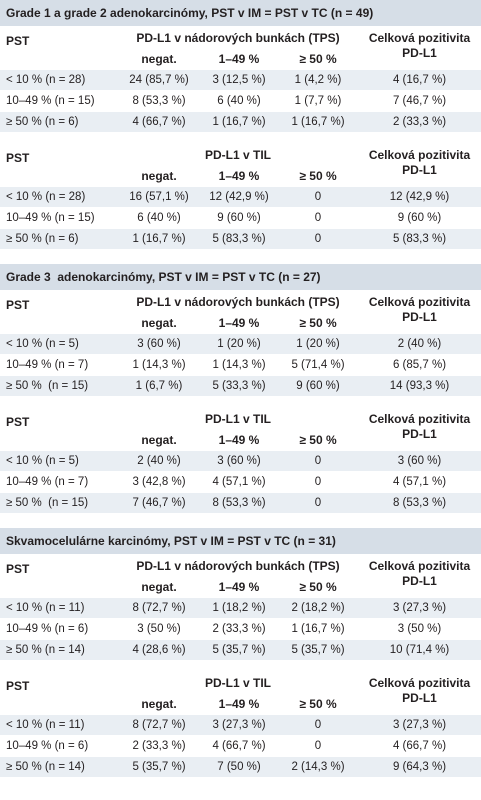 The height and width of the screenshot is (800, 481). I want to click on row-label: 10–49 % (n = 15), so click(50, 218).